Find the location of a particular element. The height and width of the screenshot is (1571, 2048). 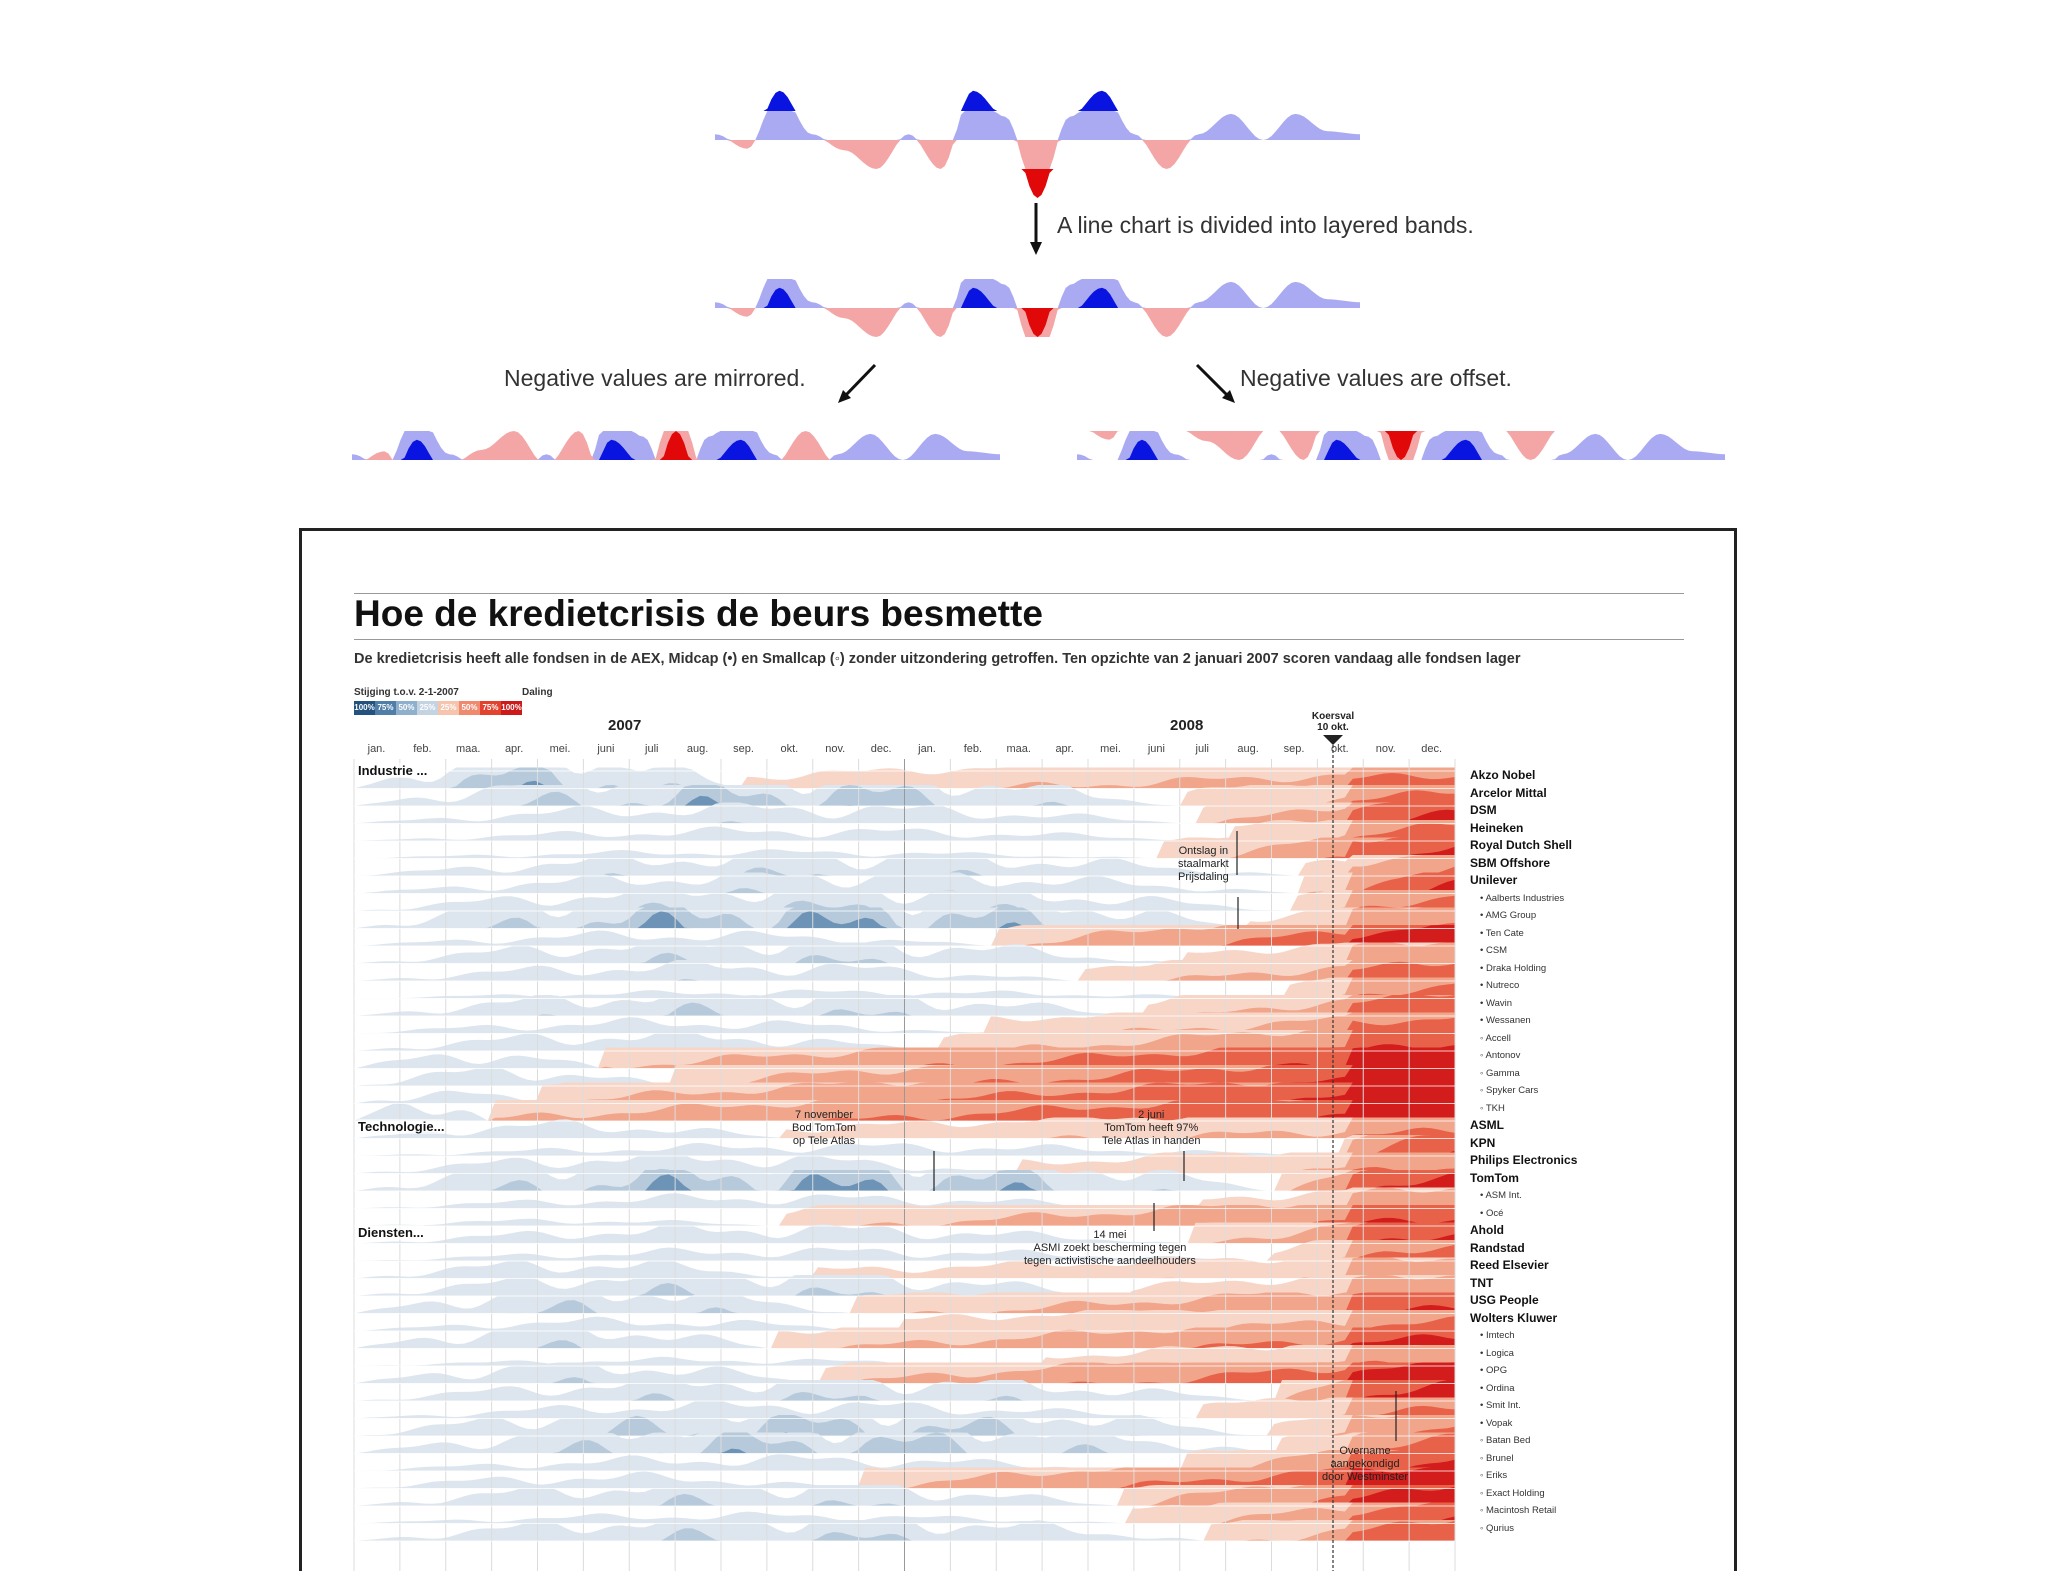

annotation-bod-line2: Bod TomTom is located at coordinates (824, 1128).